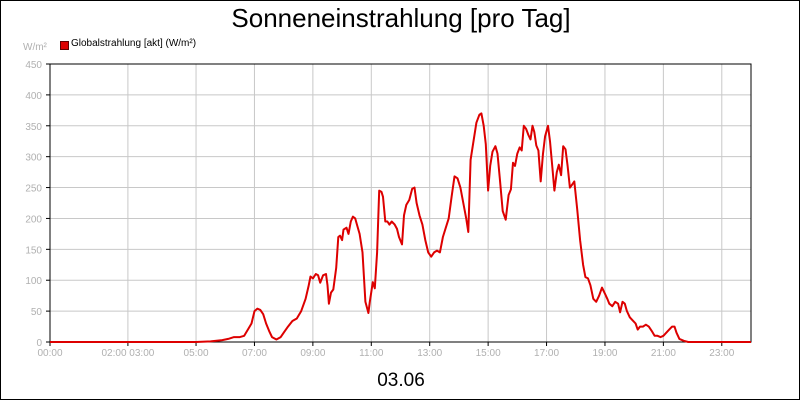 The image size is (800, 400). What do you see at coordinates (663, 353) in the screenshot?
I see `x-tick-label: 21:00` at bounding box center [663, 353].